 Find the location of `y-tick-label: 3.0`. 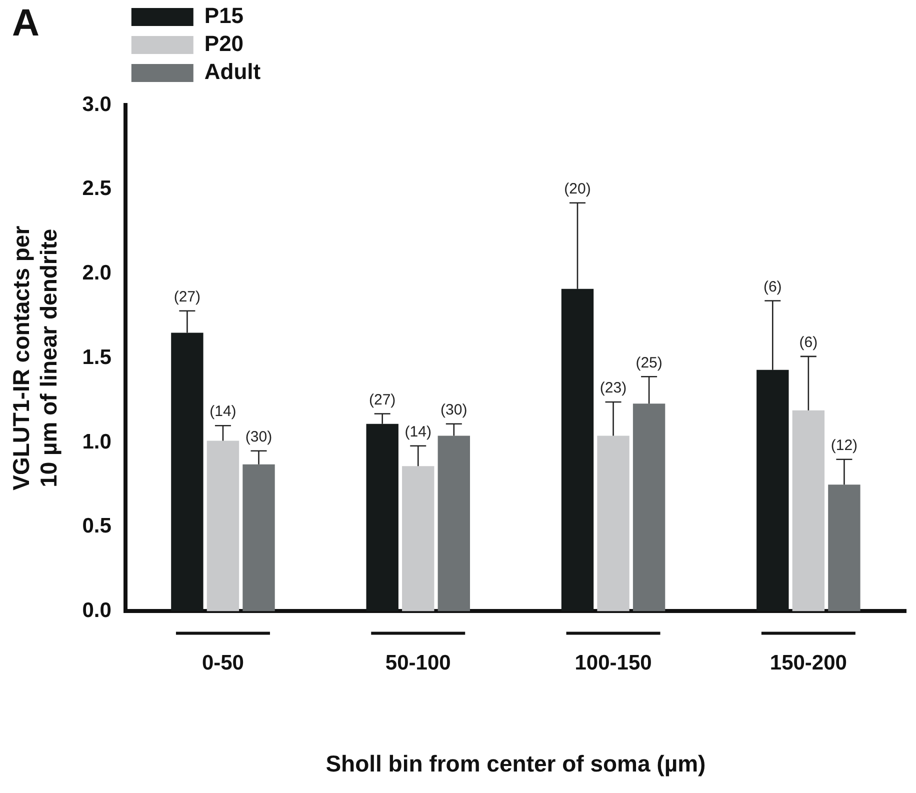

y-tick-label: 3.0 is located at coordinates (97, 104).